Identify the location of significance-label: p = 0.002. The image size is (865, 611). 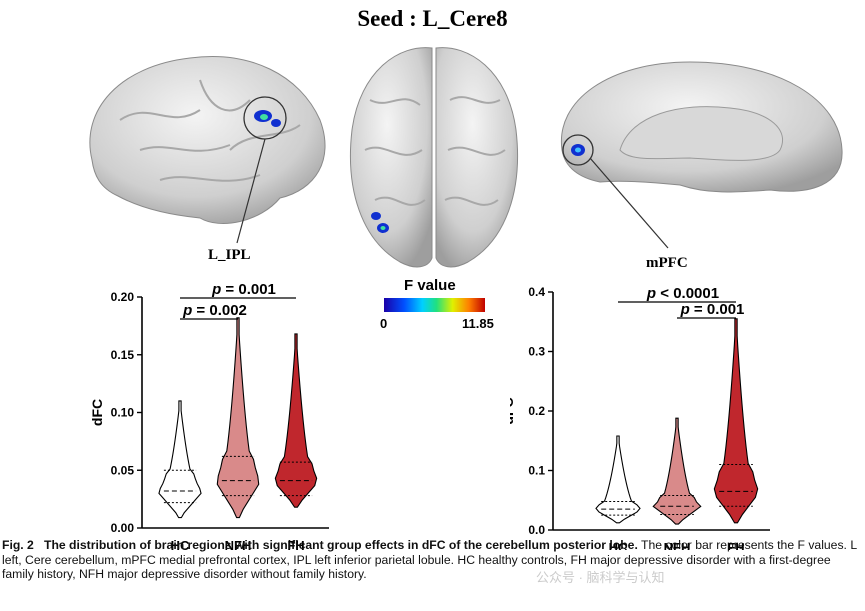
(214, 310).